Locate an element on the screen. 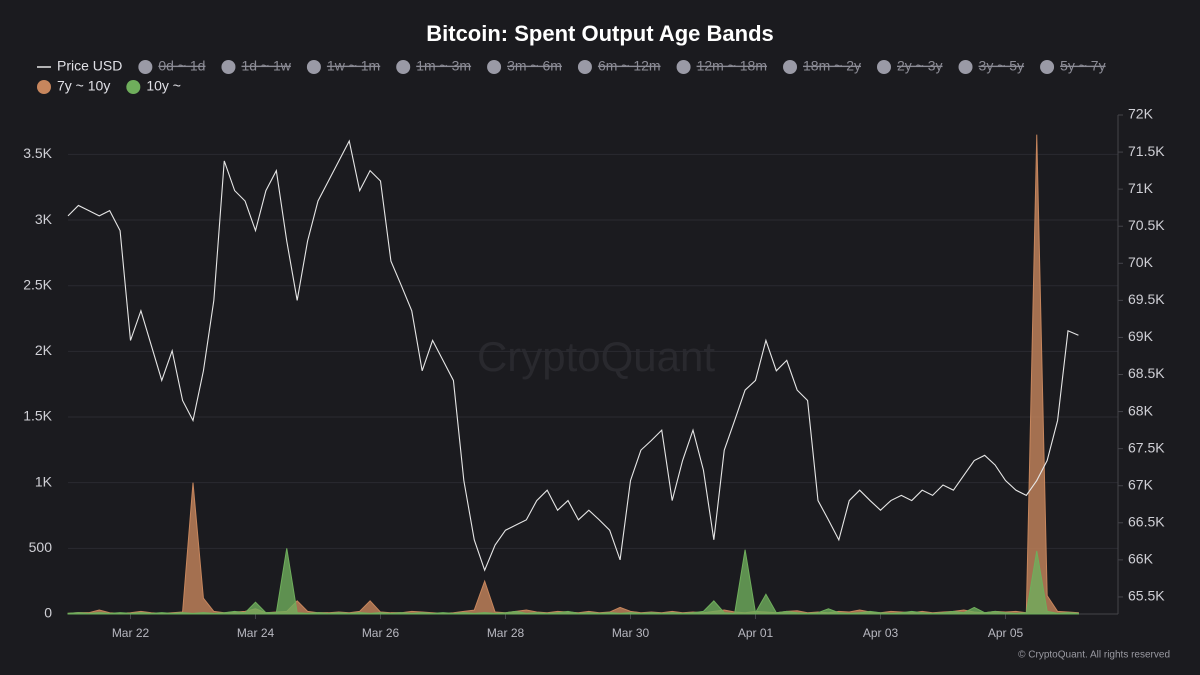  legend-item: 3m ~ 6m is located at coordinates (524, 66).